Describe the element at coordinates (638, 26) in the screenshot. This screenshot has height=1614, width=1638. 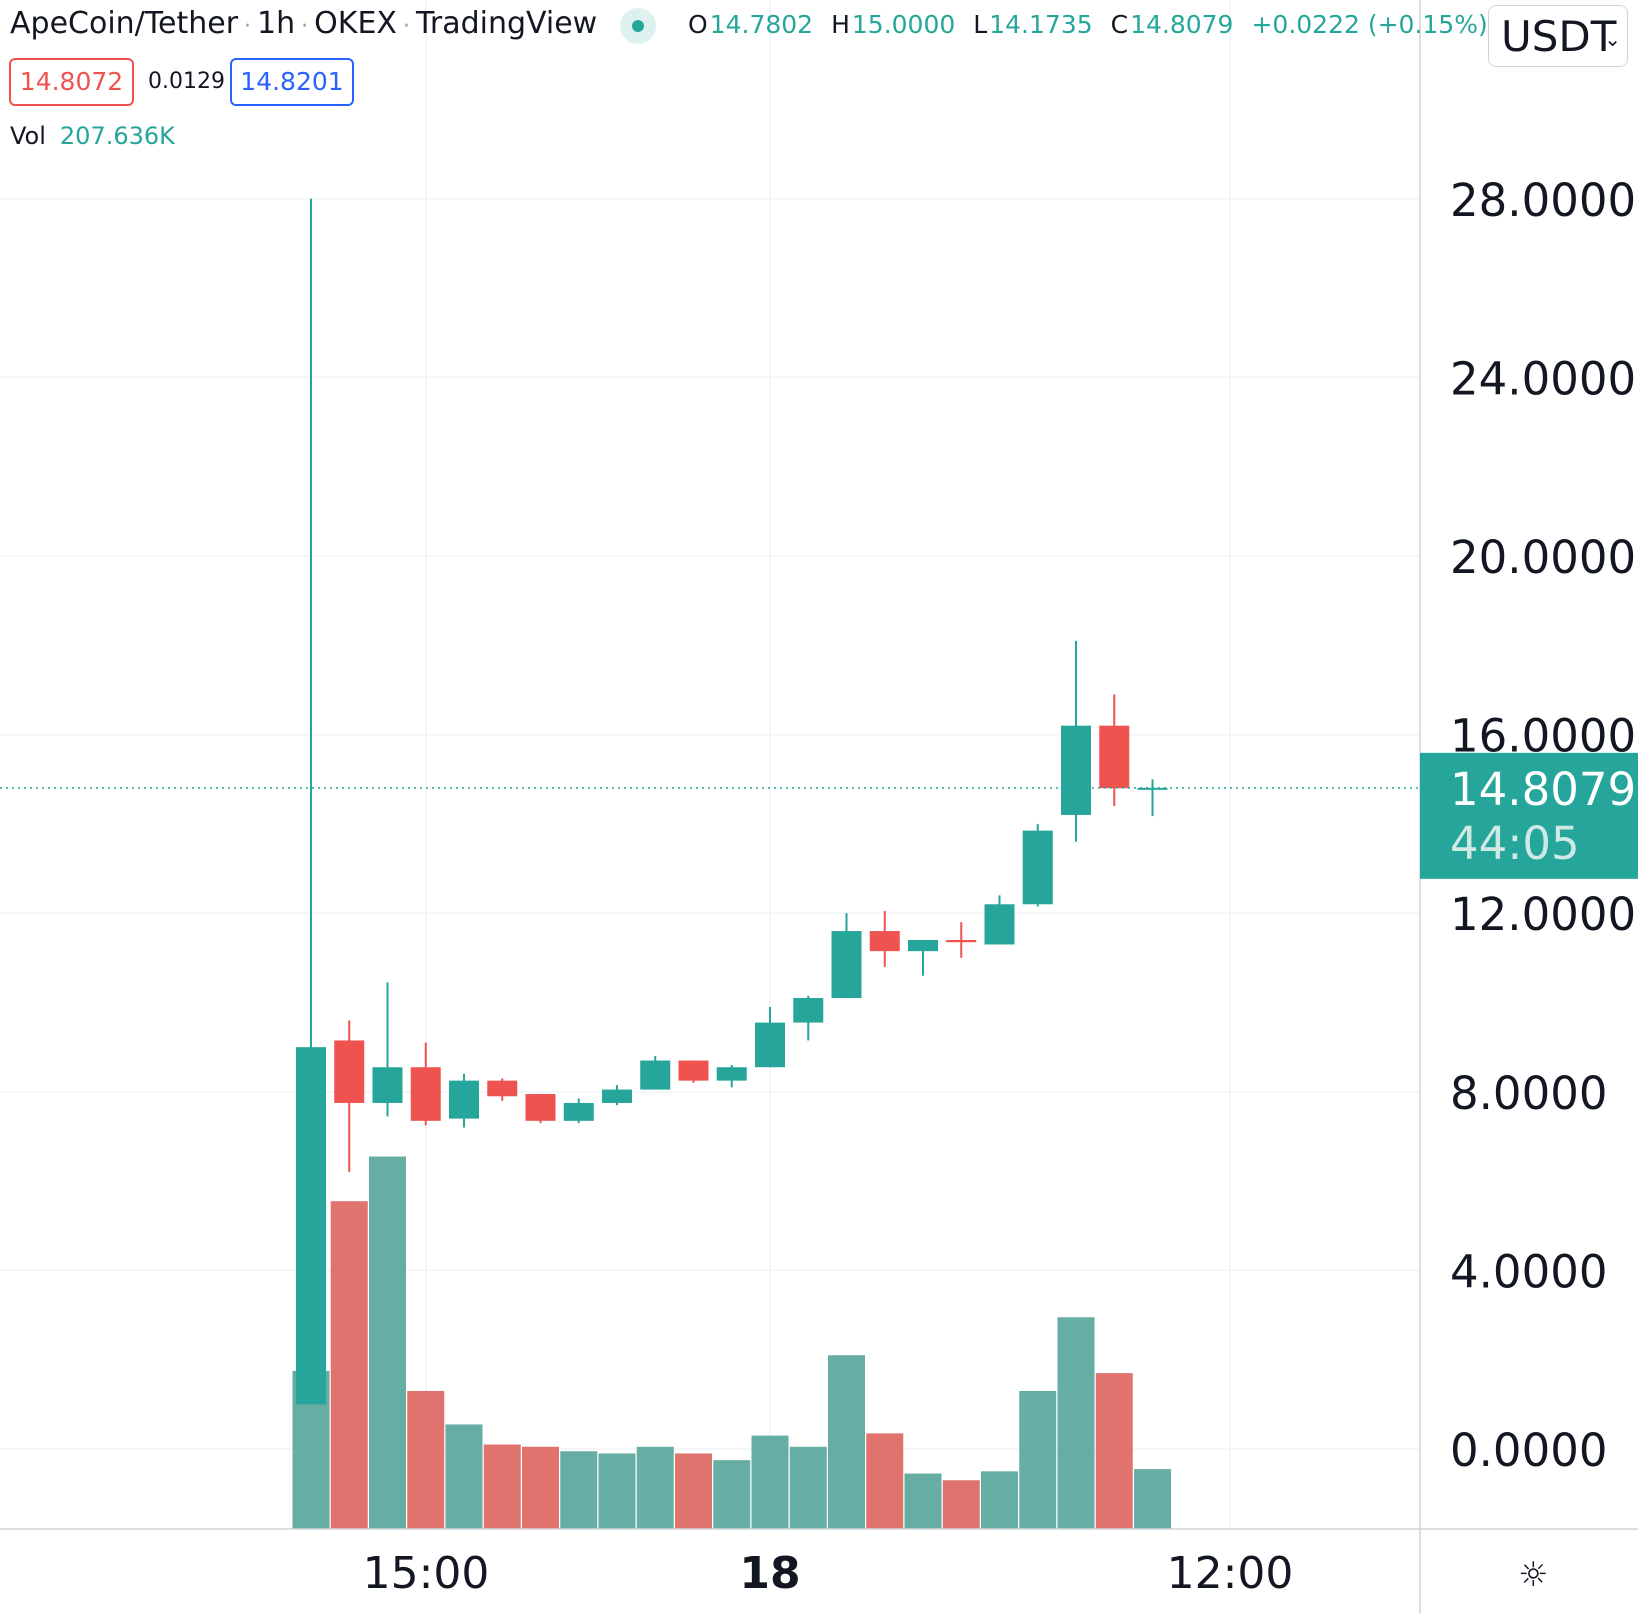
I see `market-open-status-icon` at that location.